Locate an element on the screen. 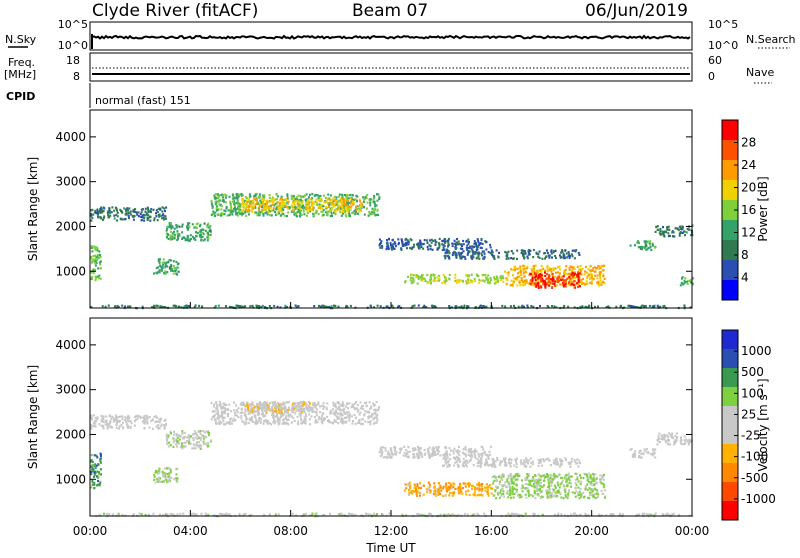  cpid-label: CPID is located at coordinates (20, 96).